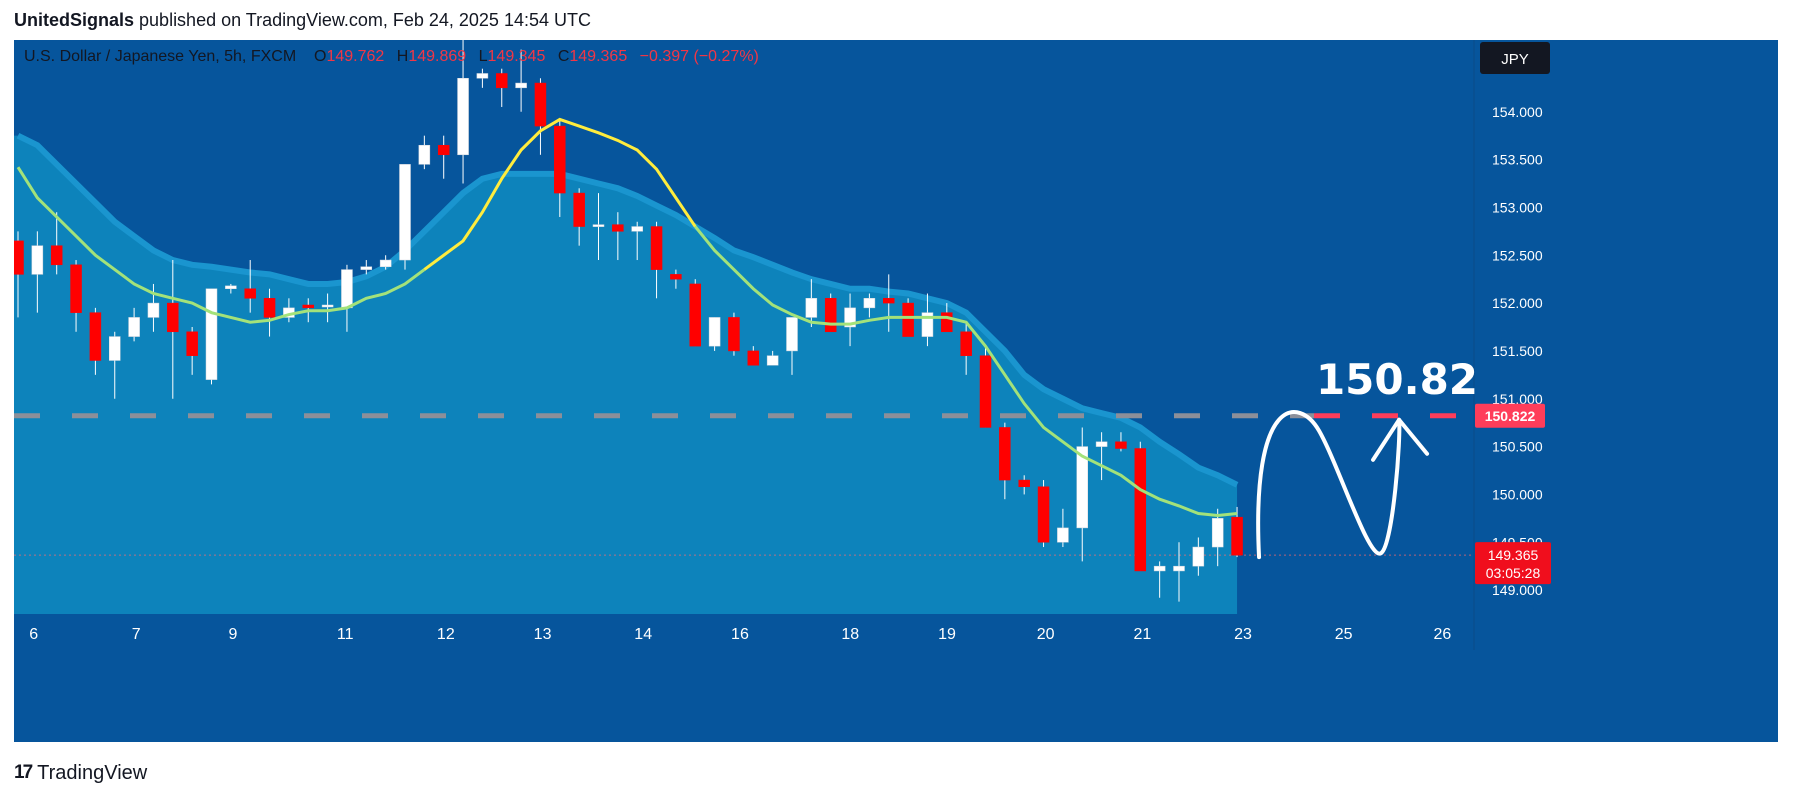 The height and width of the screenshot is (798, 1793). I want to click on x-tick-label: 7, so click(136, 634).